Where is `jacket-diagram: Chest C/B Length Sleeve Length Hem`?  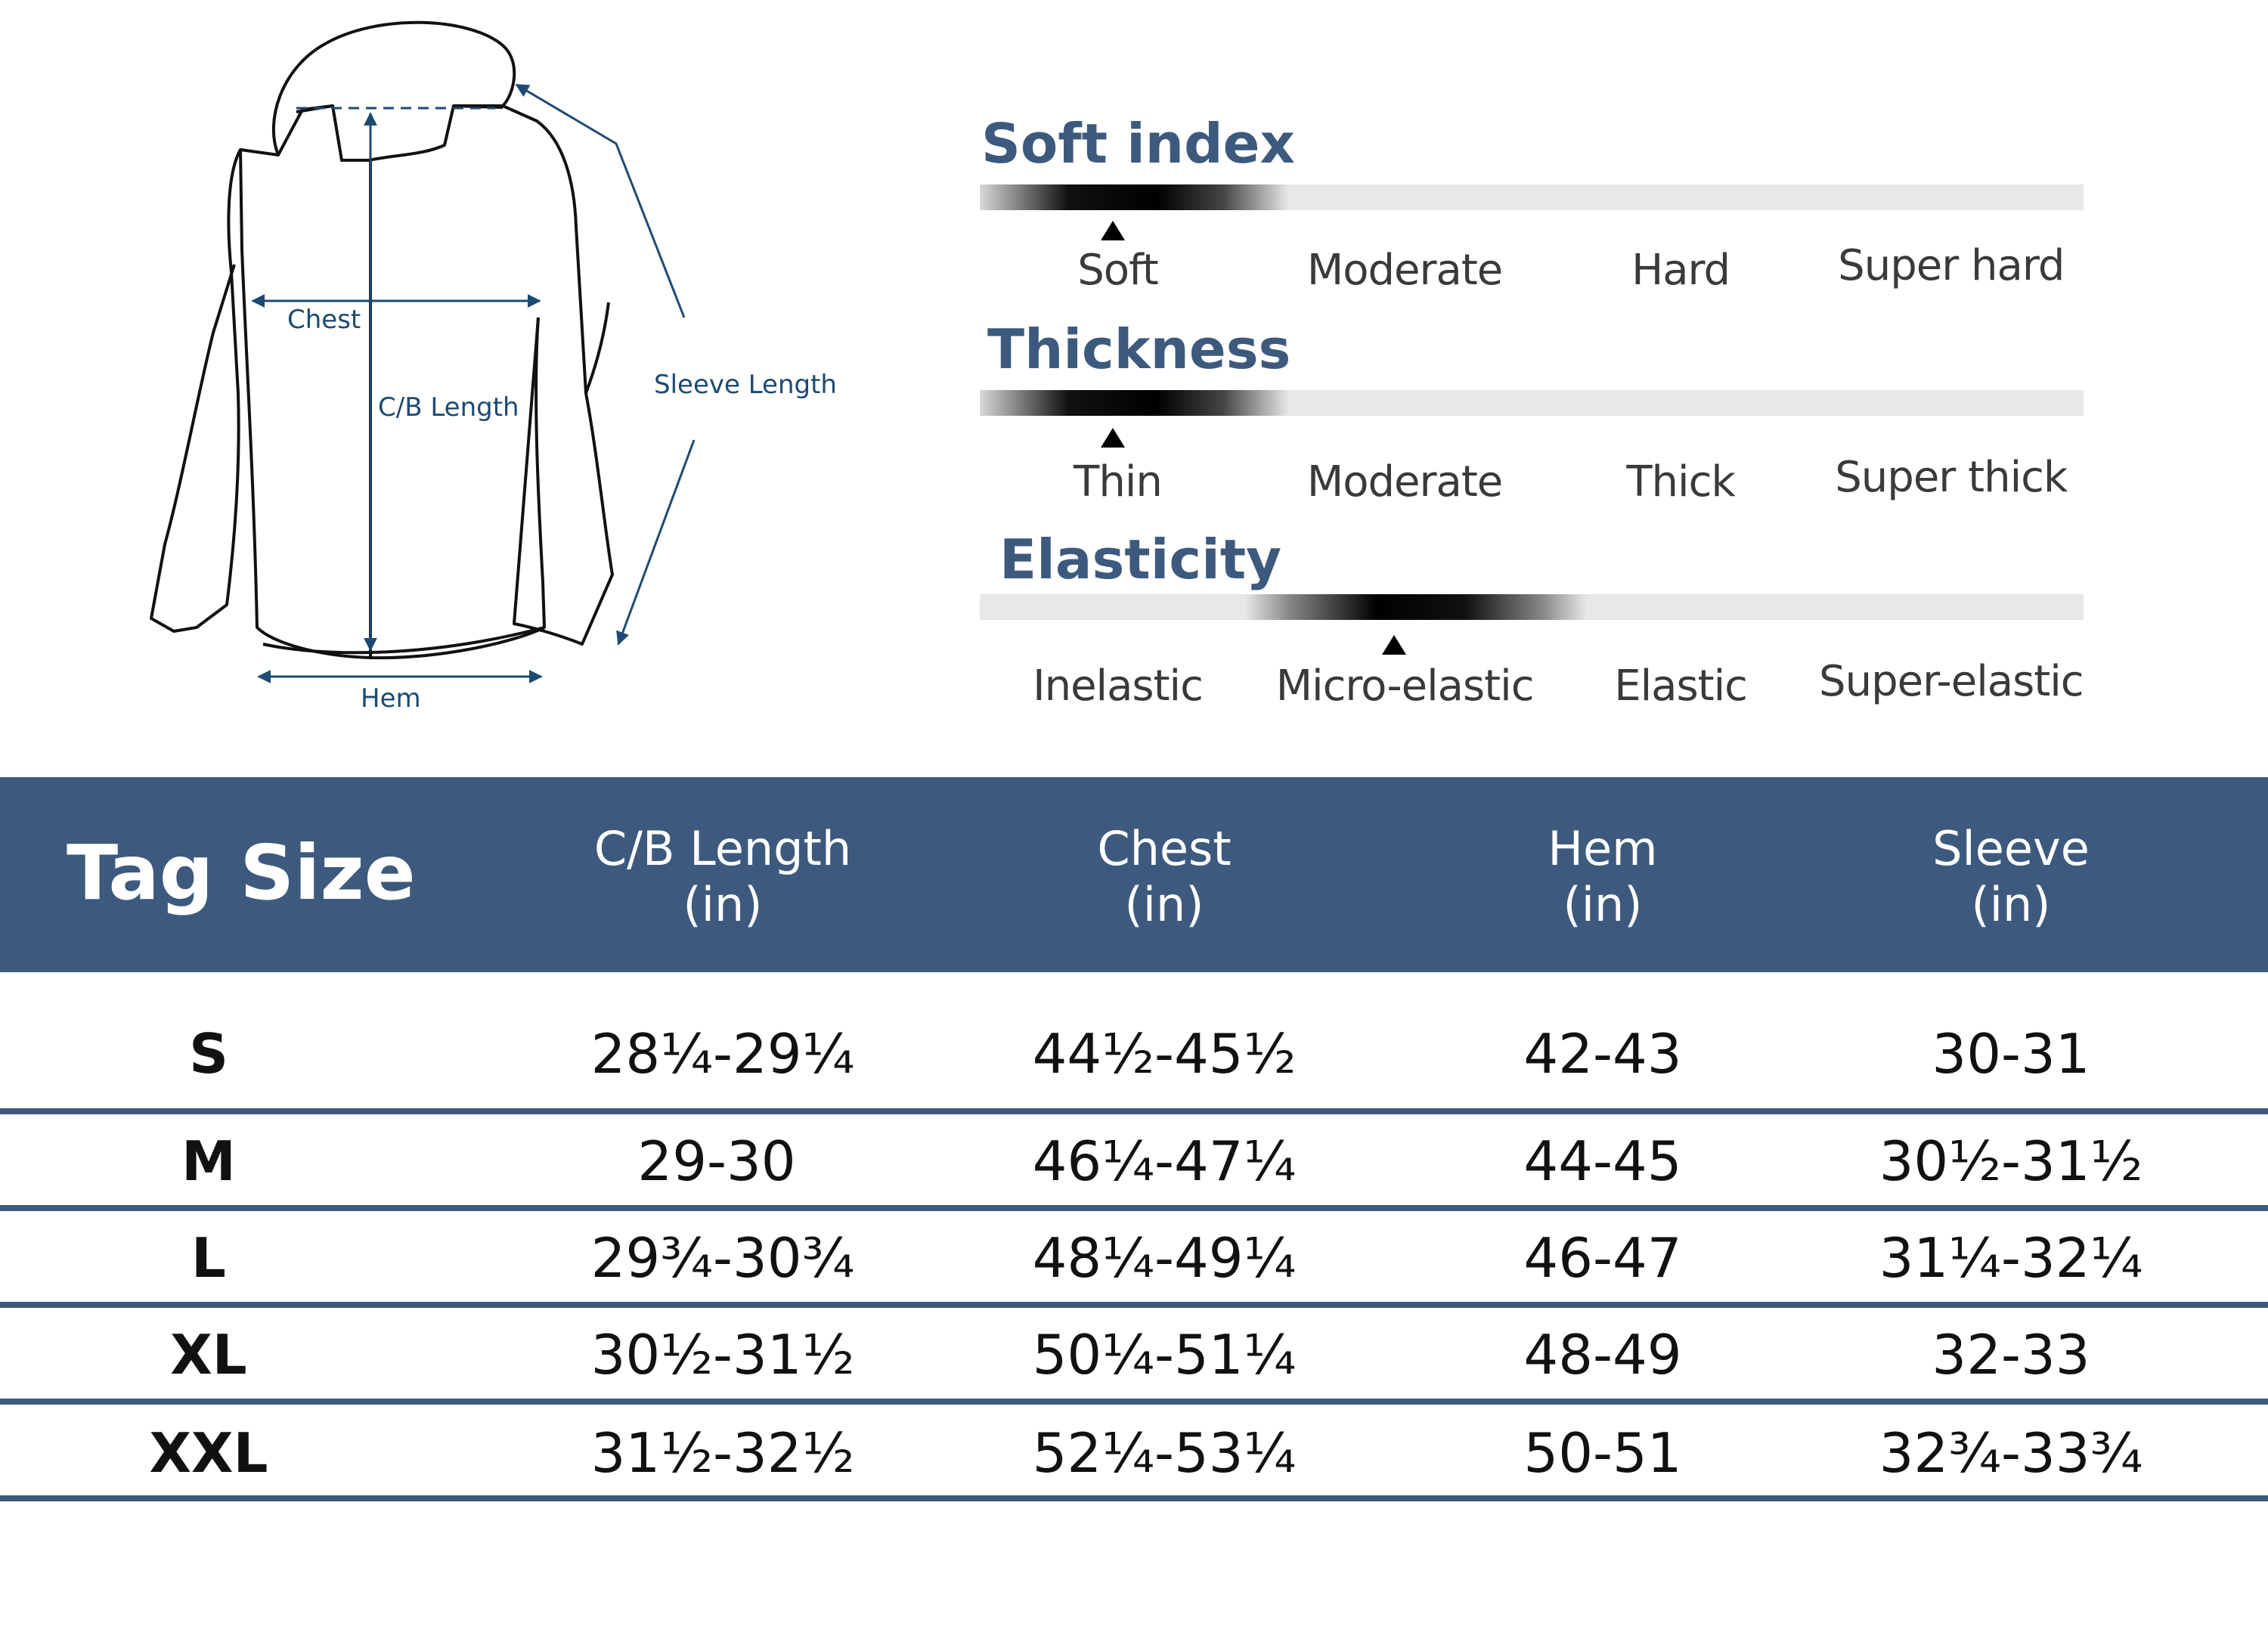
jacket-diagram: Chest C/B Length Sleeve Length Hem is located at coordinates (494, 367).